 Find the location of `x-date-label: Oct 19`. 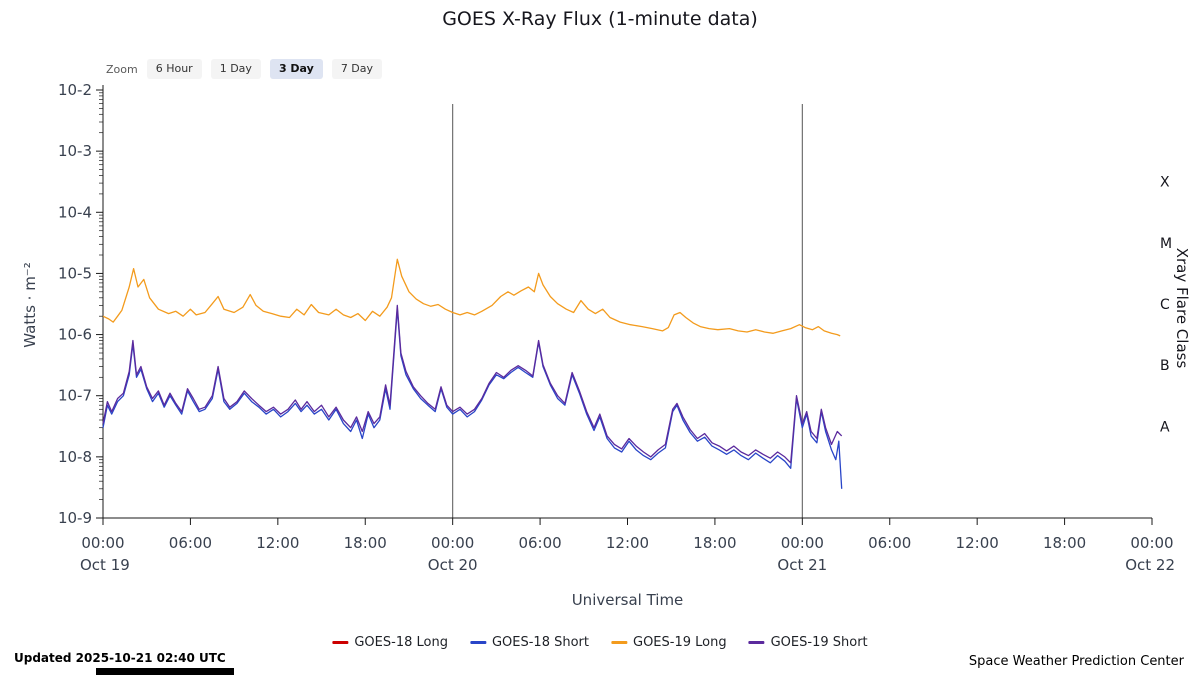

x-date-label: Oct 19 is located at coordinates (105, 565).